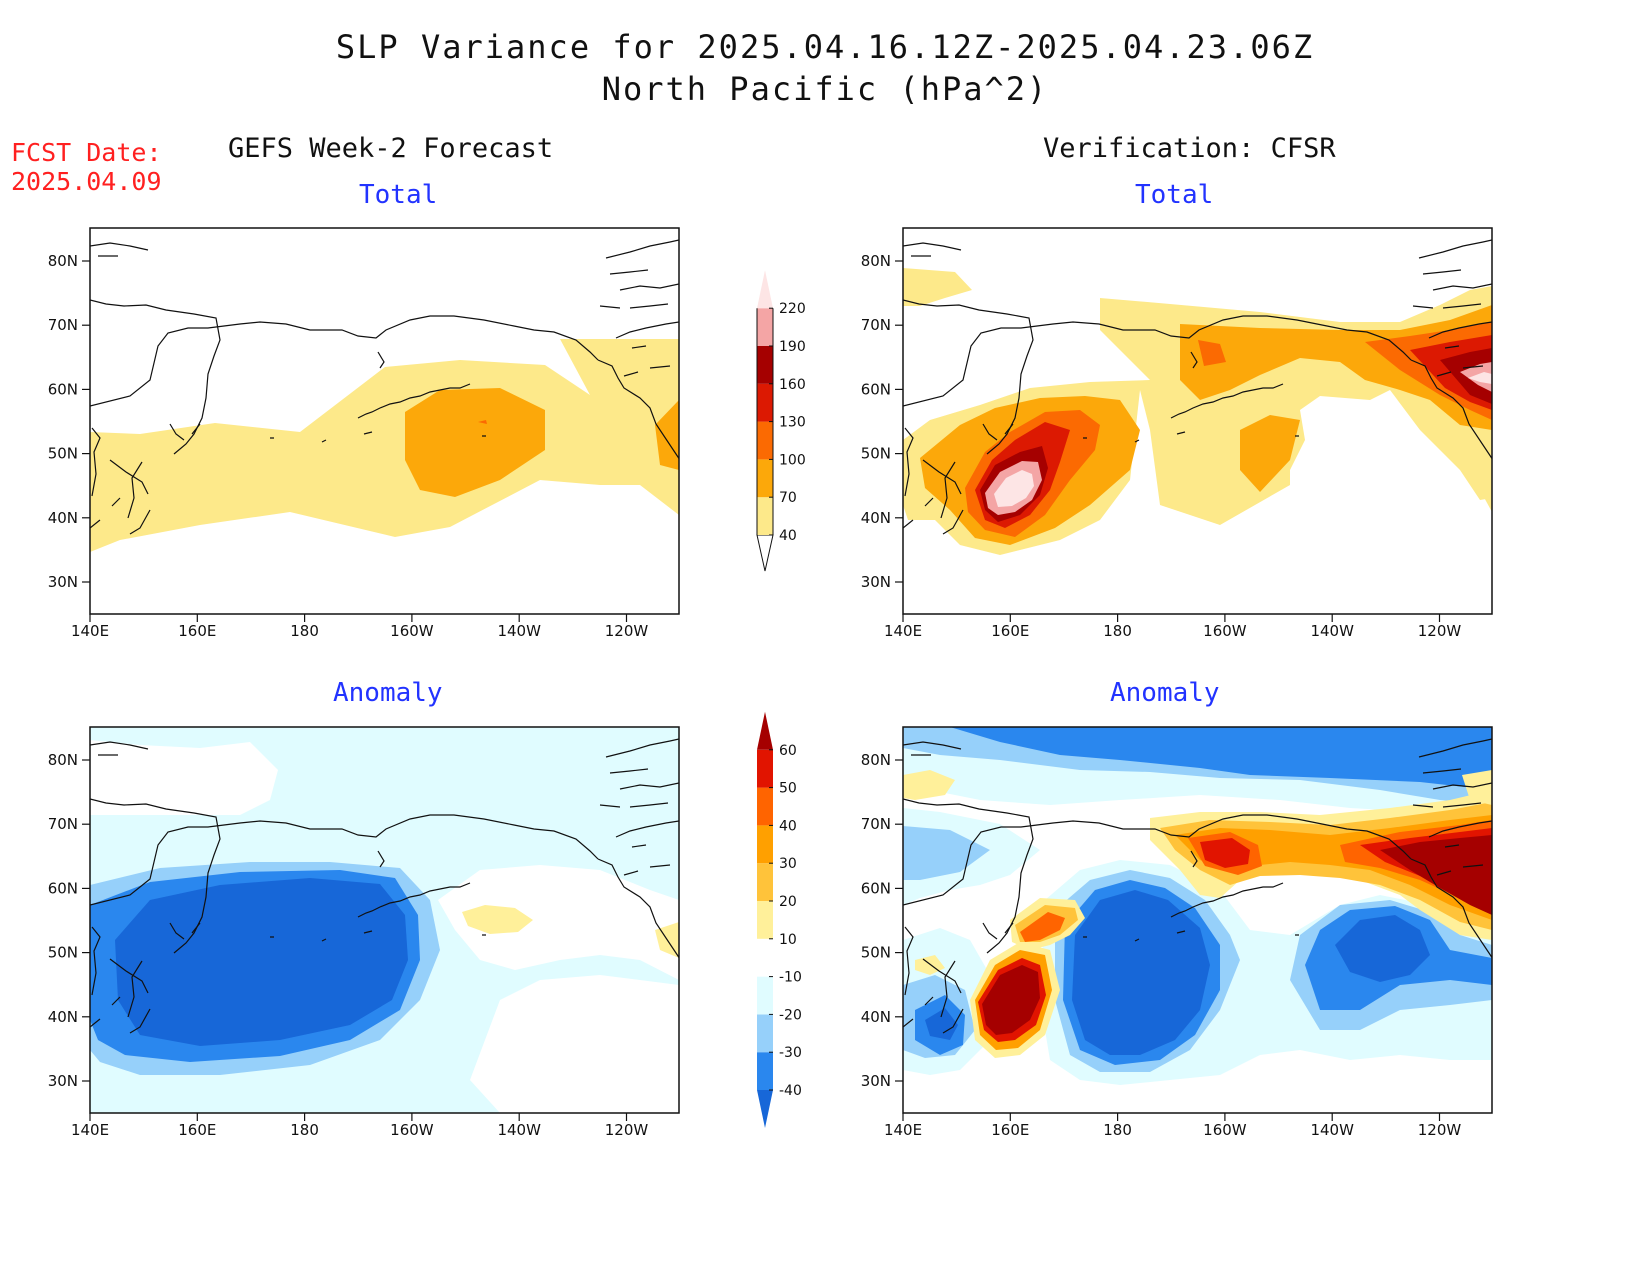 The width and height of the screenshot is (1650, 1275). What do you see at coordinates (788, 751) in the screenshot?
I see `colorbar-label: 60` at bounding box center [788, 751].